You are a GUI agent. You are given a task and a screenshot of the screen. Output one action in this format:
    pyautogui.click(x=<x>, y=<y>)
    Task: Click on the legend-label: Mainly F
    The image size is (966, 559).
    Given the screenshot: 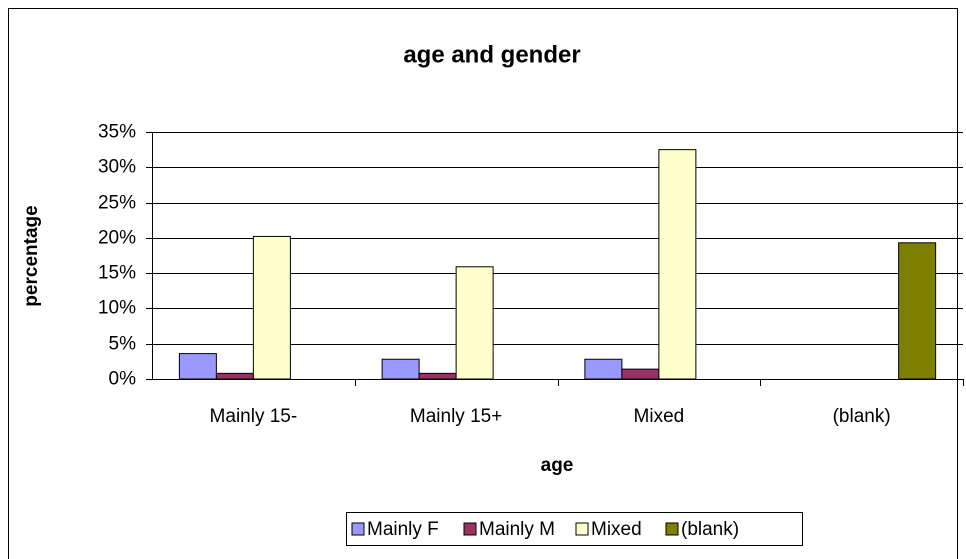 What is the action you would take?
    pyautogui.click(x=403, y=529)
    